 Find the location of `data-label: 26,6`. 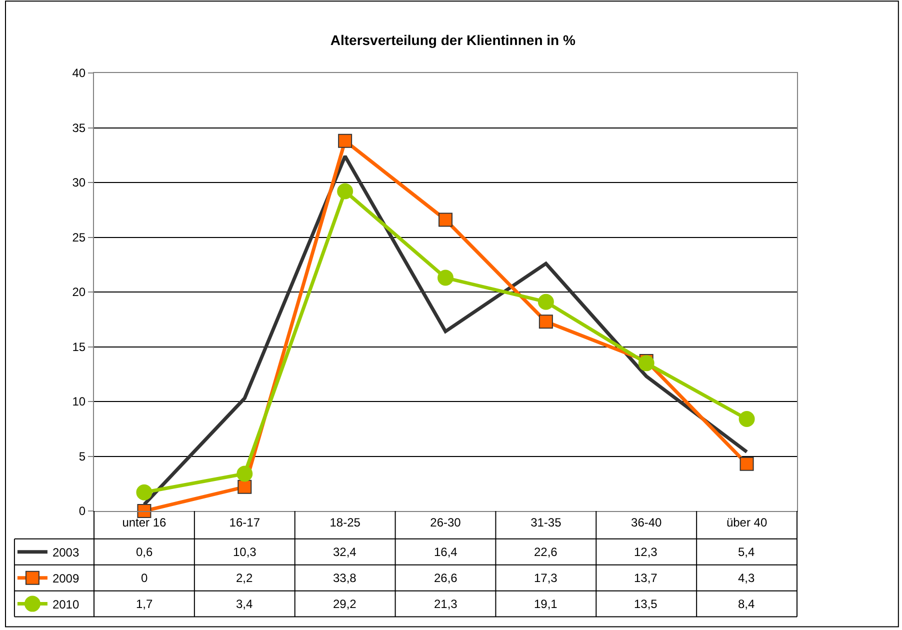

data-label: 26,6 is located at coordinates (446, 578).